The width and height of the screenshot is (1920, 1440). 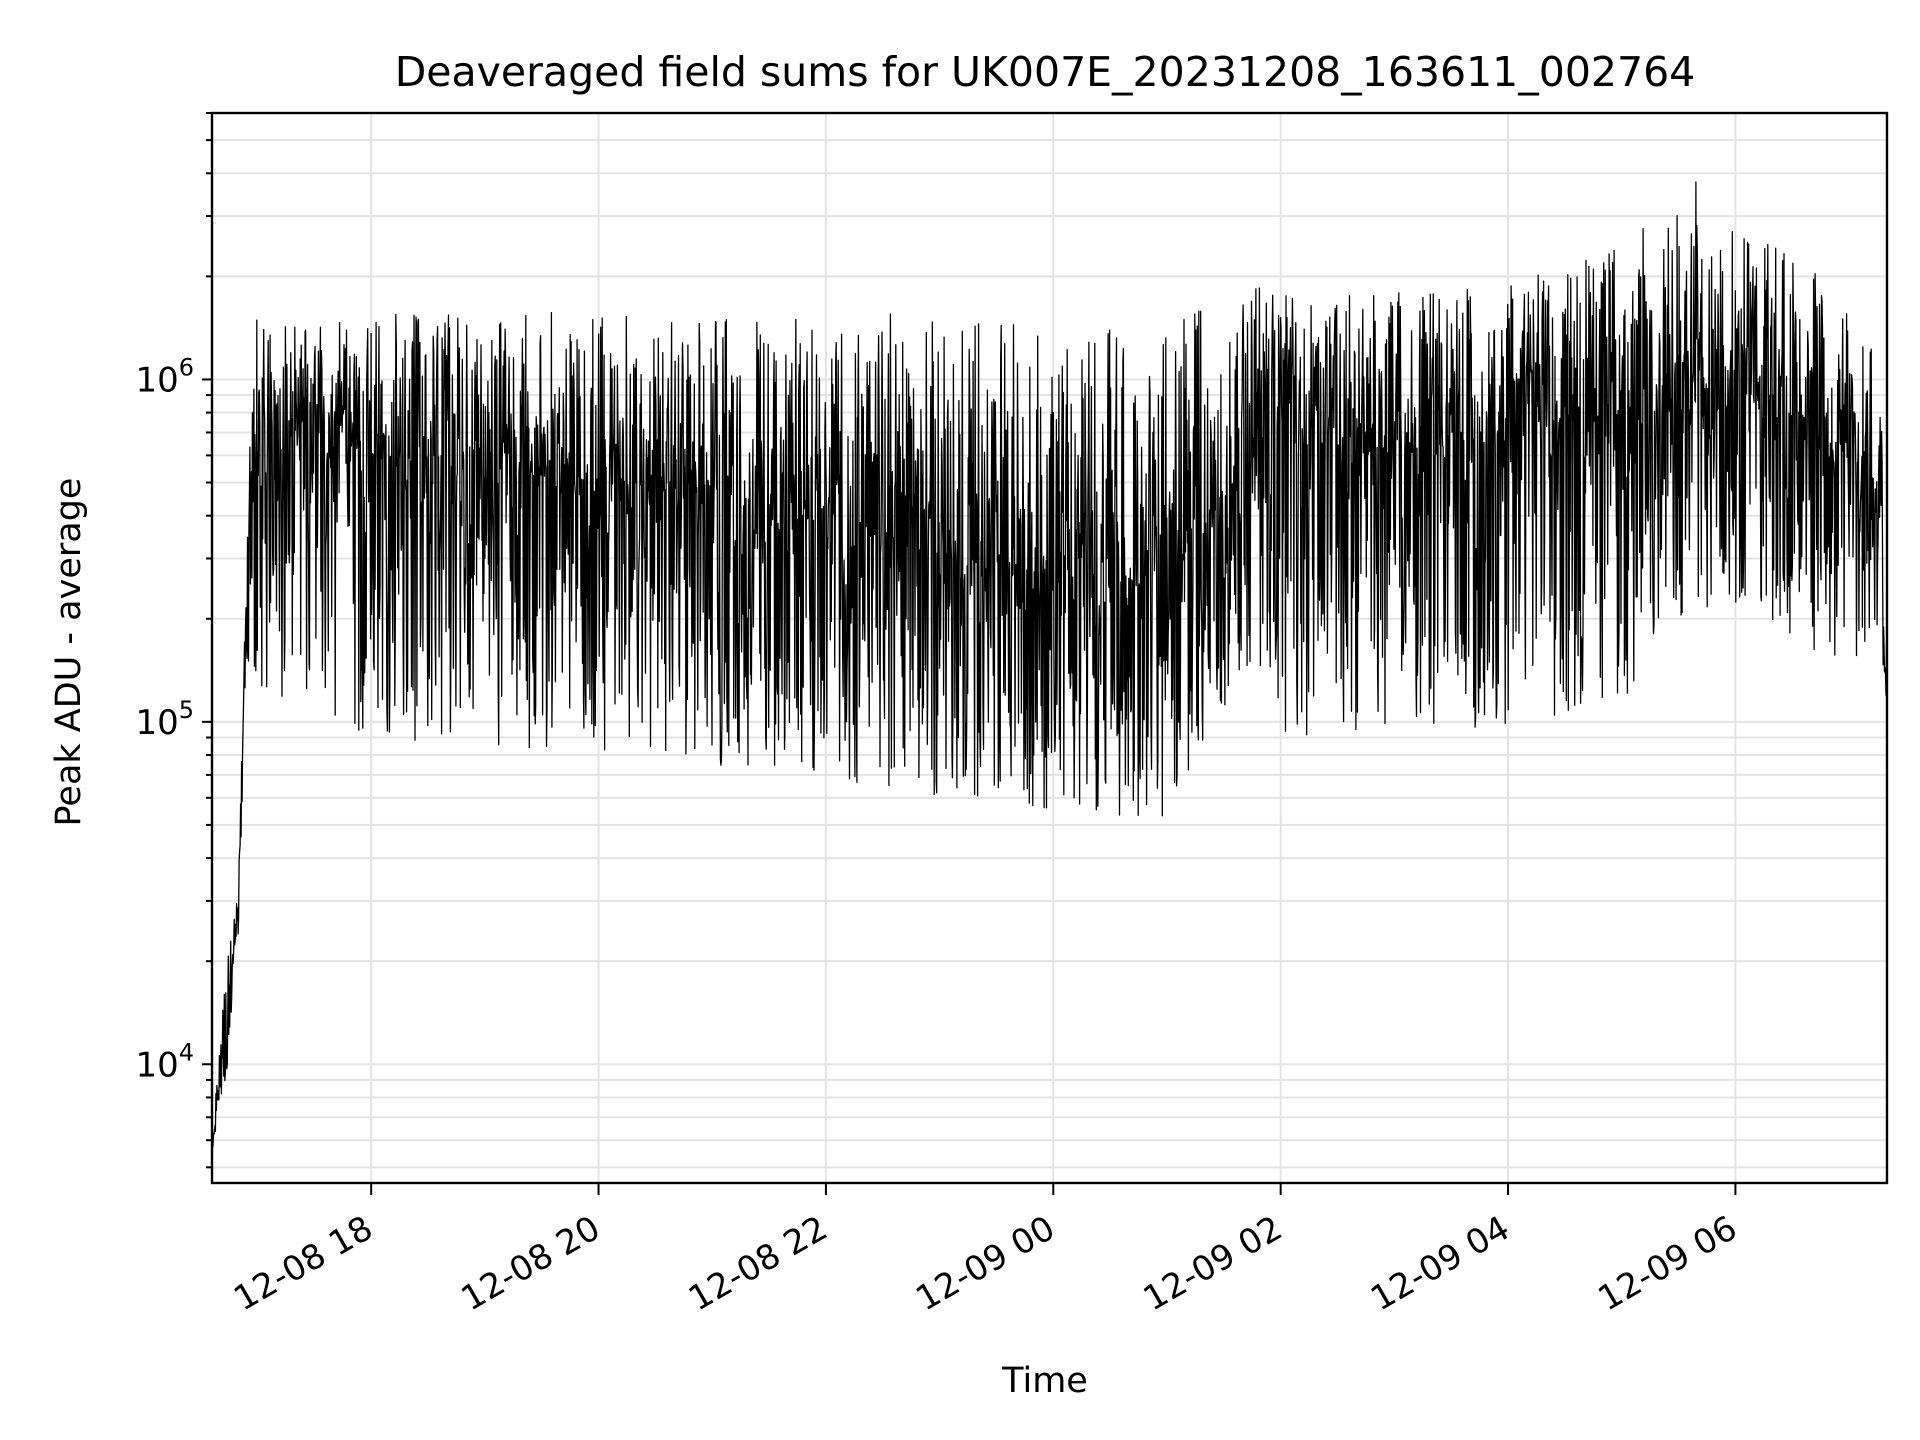 What do you see at coordinates (1213, 1263) in the screenshot?
I see `x-tick-label: 12-09 02` at bounding box center [1213, 1263].